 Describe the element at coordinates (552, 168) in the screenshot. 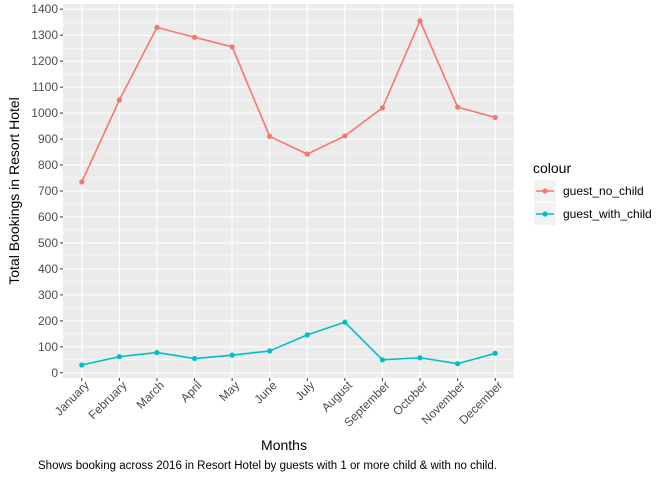

I see `legend-title: colour` at that location.